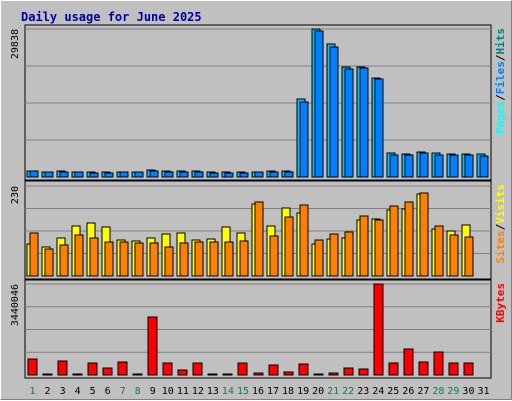 The image size is (512, 401). What do you see at coordinates (48, 391) in the screenshot?
I see `x-tick-label: 2` at bounding box center [48, 391].